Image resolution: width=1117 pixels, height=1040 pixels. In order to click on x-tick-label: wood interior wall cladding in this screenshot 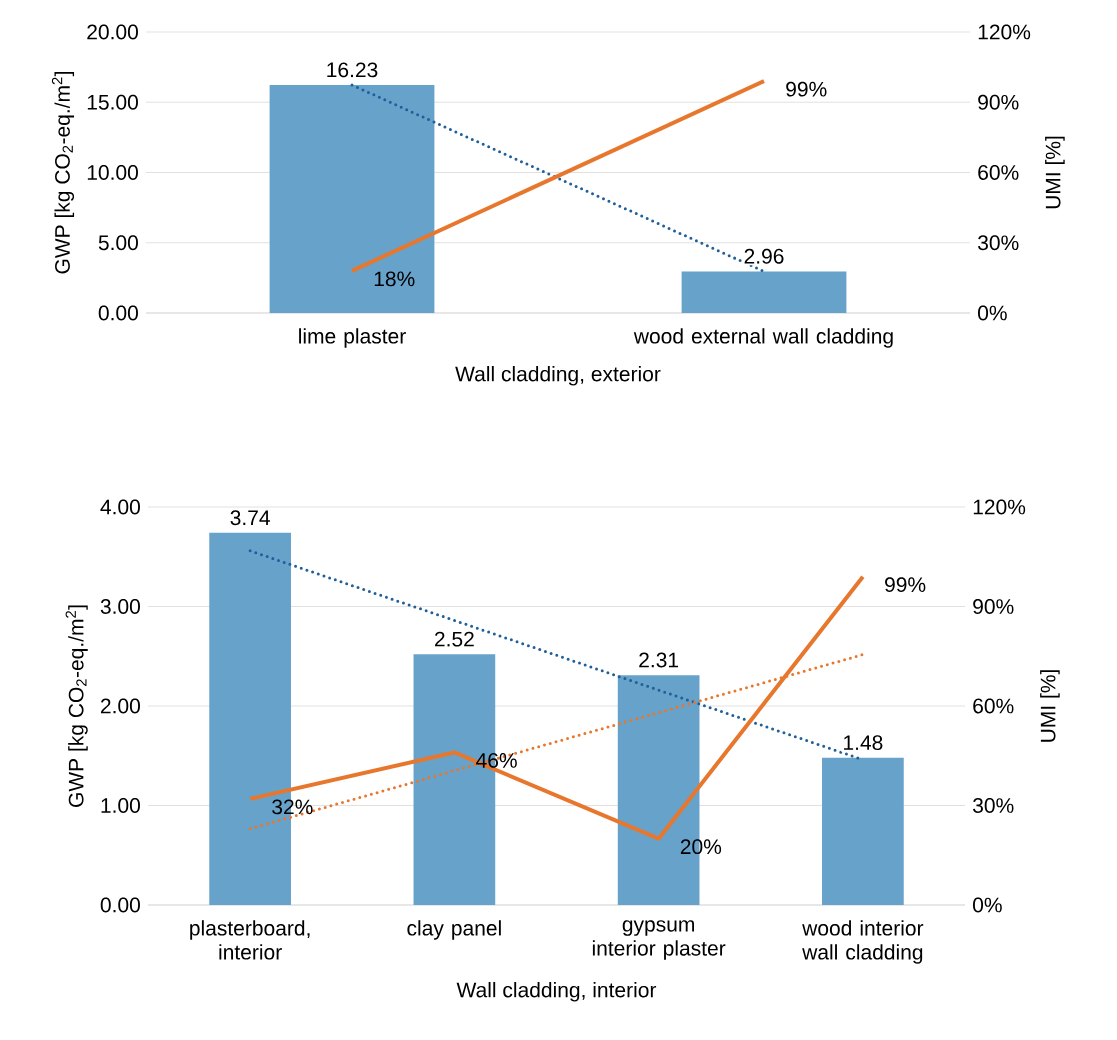, I will do `click(863, 942)`.